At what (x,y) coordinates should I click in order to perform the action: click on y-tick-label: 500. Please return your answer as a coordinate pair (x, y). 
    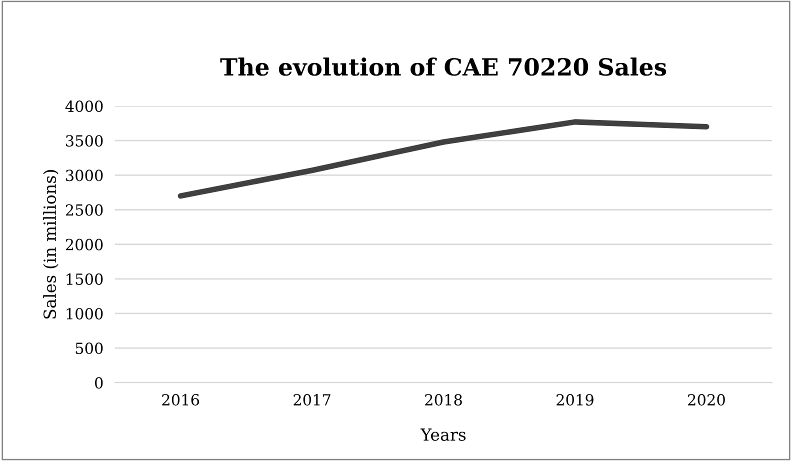
    Looking at the image, I should click on (89, 348).